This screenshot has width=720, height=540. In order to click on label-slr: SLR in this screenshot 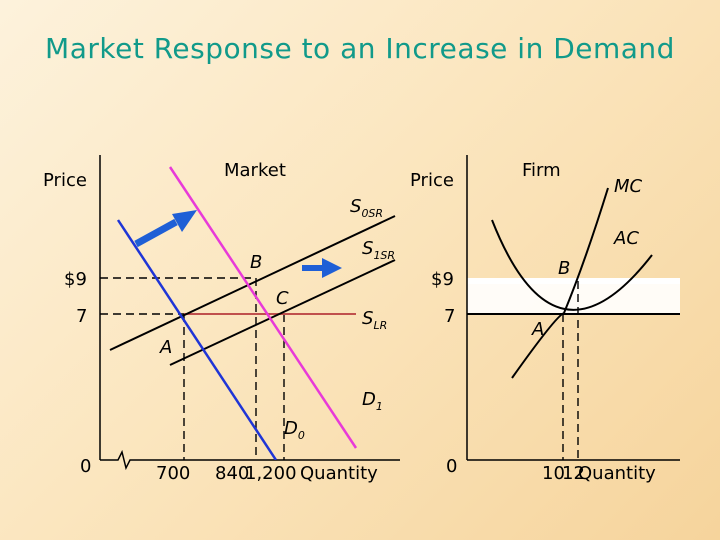, I will do `click(374, 320)`.